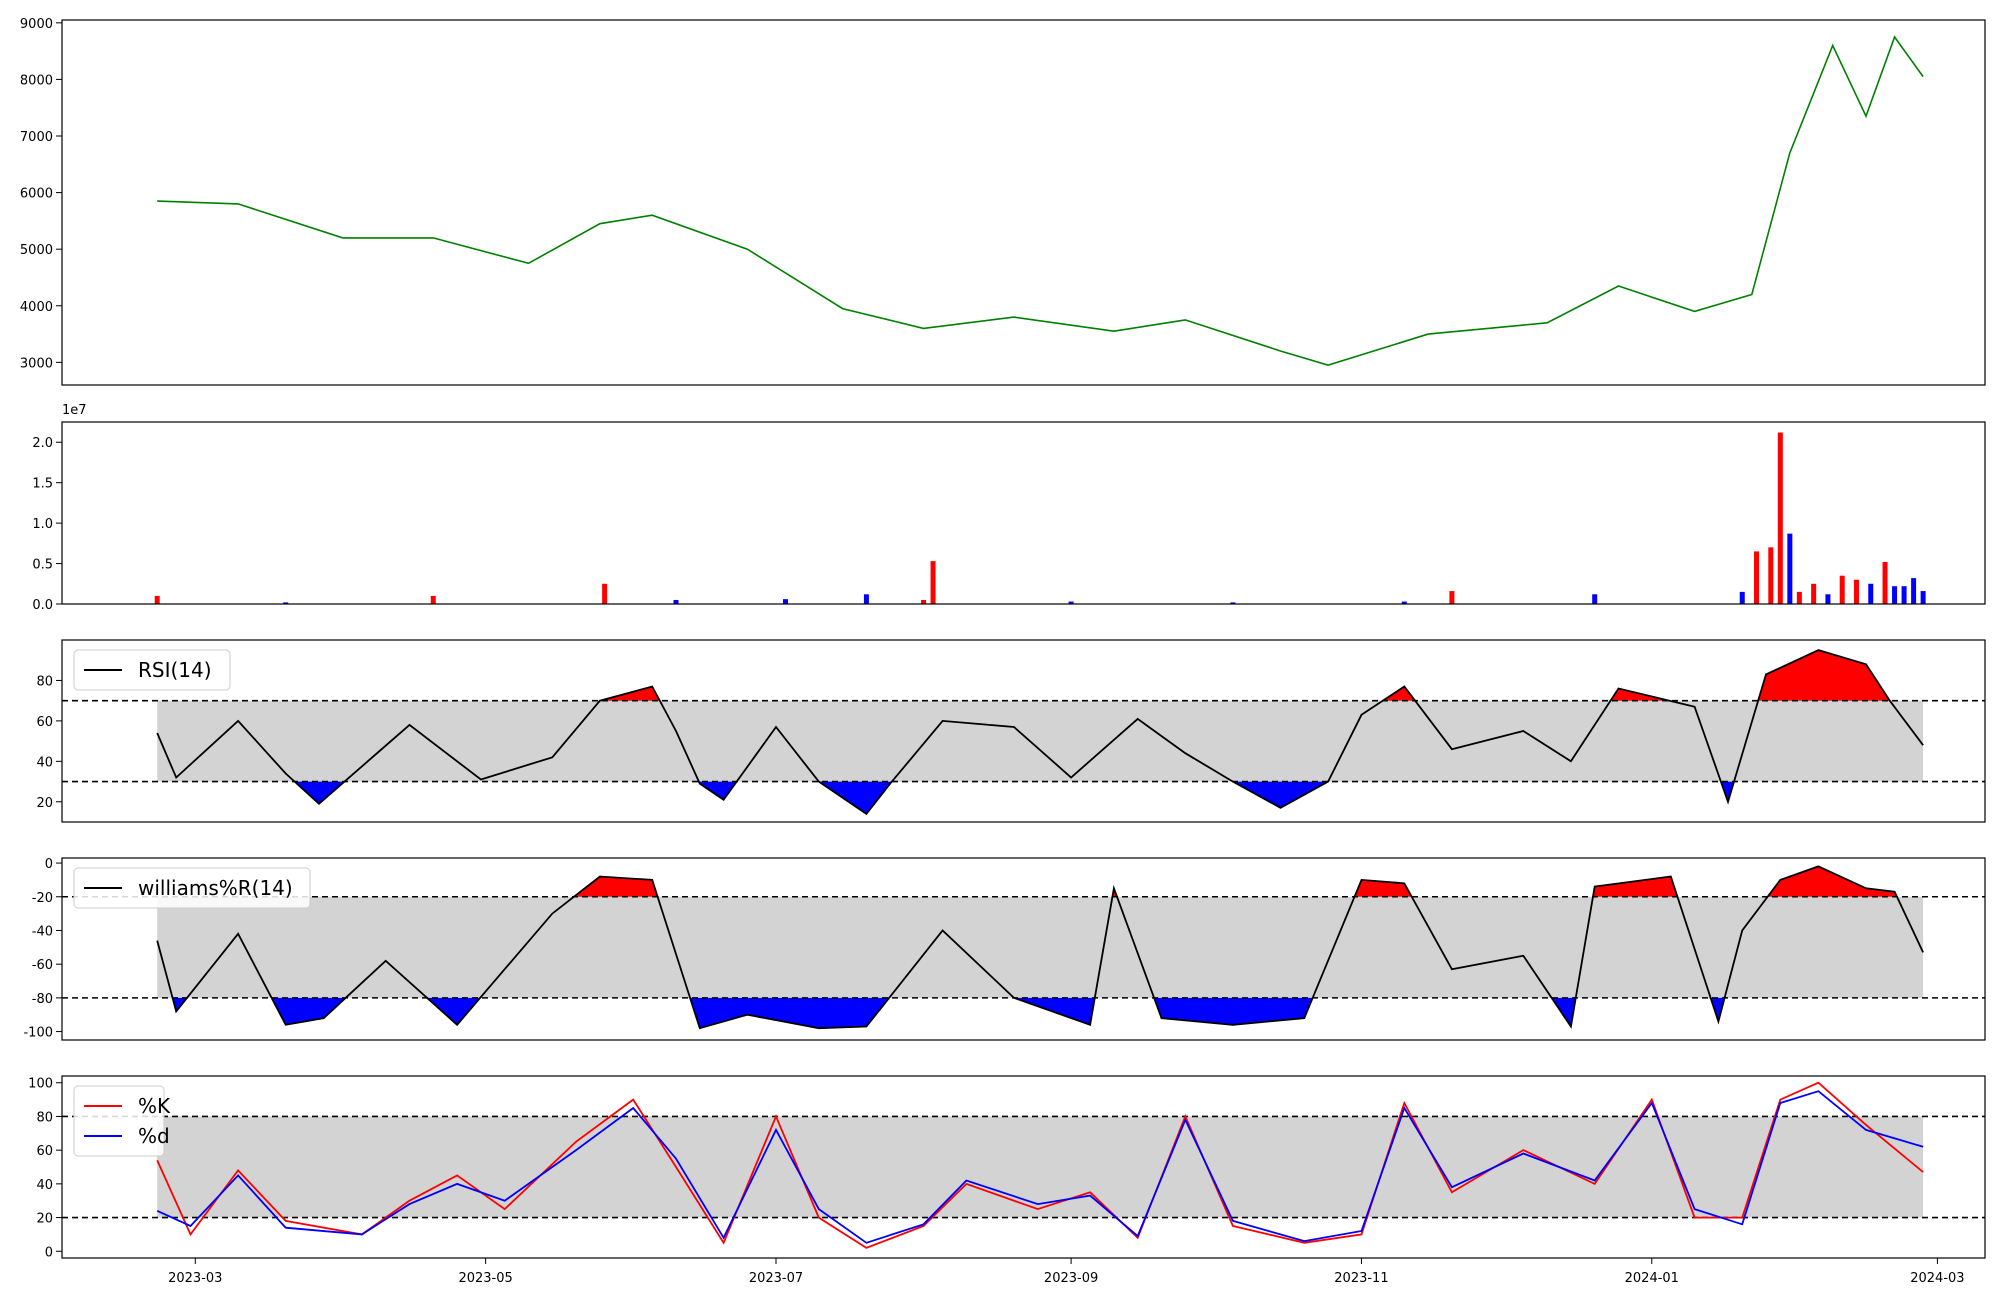 This screenshot has width=2000, height=1304. What do you see at coordinates (215, 888) in the screenshot?
I see `legend-label: williams%R(14)` at bounding box center [215, 888].